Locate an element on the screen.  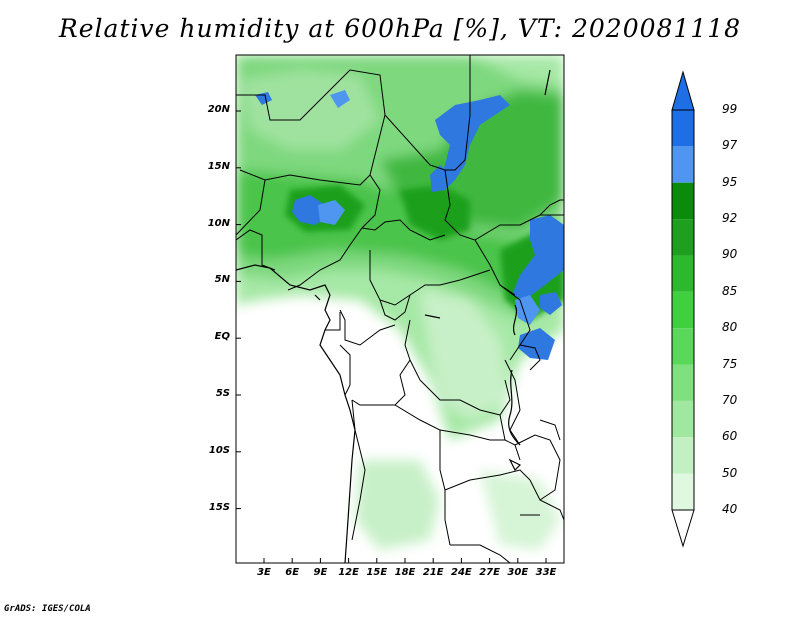
lon-label: 18E is located at coordinates (405, 572).